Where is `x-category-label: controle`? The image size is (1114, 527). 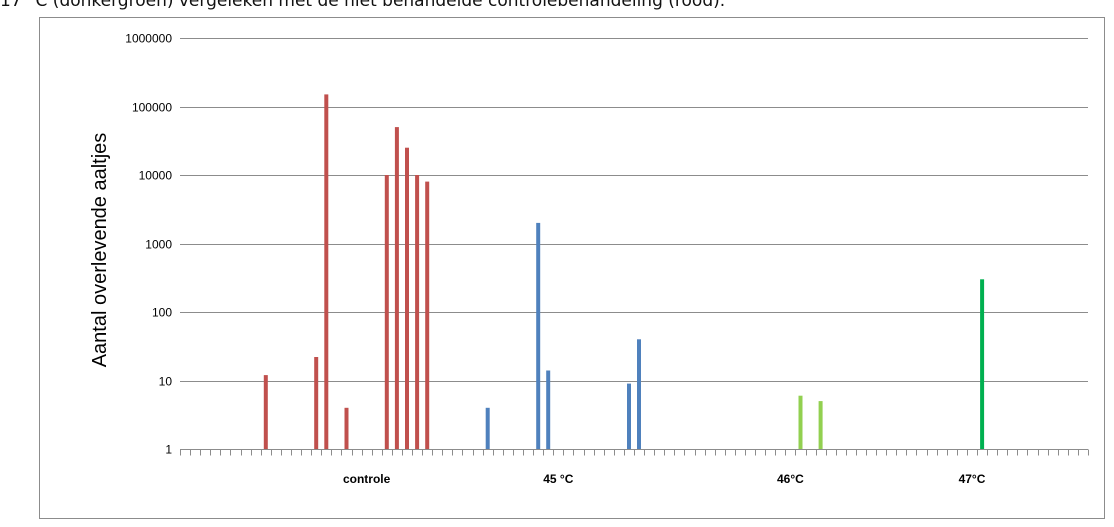
x-category-label: controle is located at coordinates (367, 479).